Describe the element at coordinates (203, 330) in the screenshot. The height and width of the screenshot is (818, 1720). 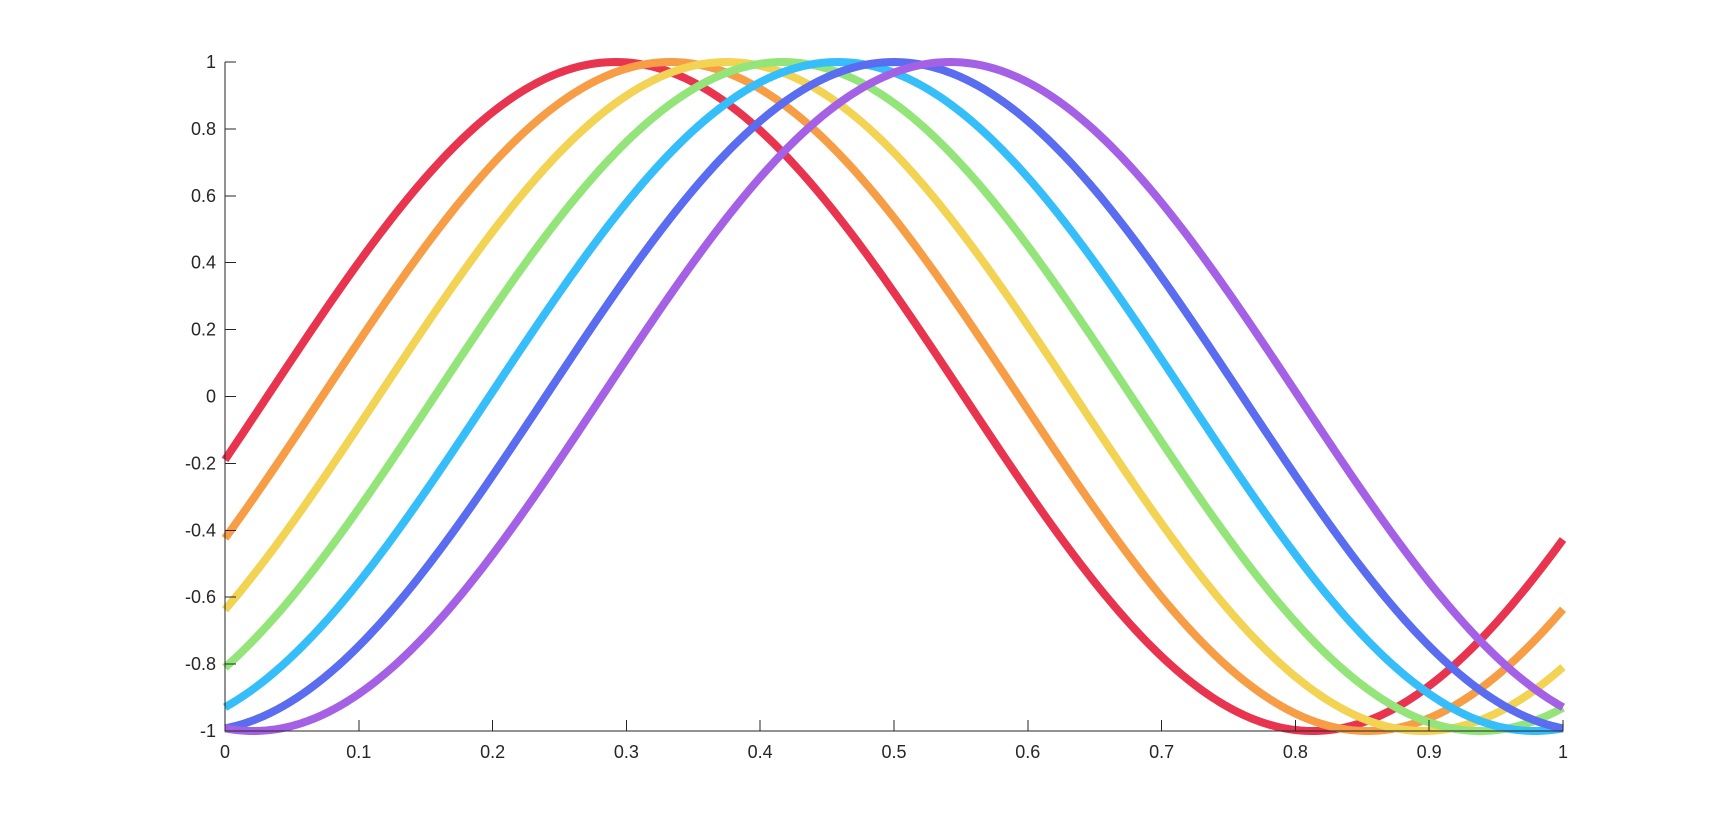
I see `y-tick-label: 0.2` at that location.